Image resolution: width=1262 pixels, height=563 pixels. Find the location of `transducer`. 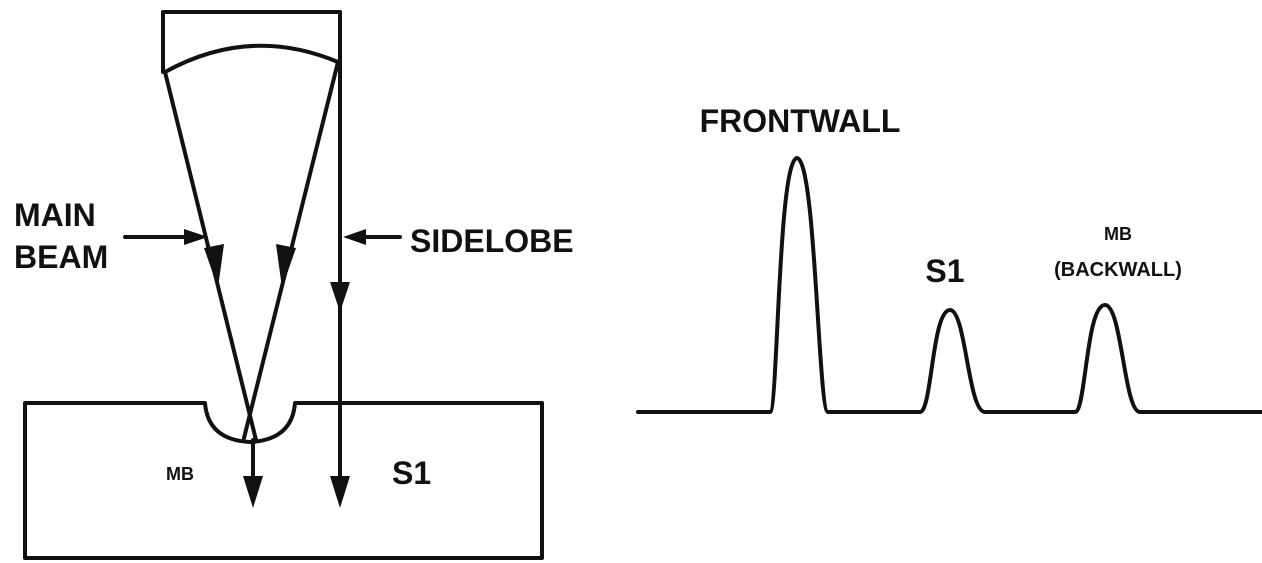

transducer is located at coordinates (251, 42).